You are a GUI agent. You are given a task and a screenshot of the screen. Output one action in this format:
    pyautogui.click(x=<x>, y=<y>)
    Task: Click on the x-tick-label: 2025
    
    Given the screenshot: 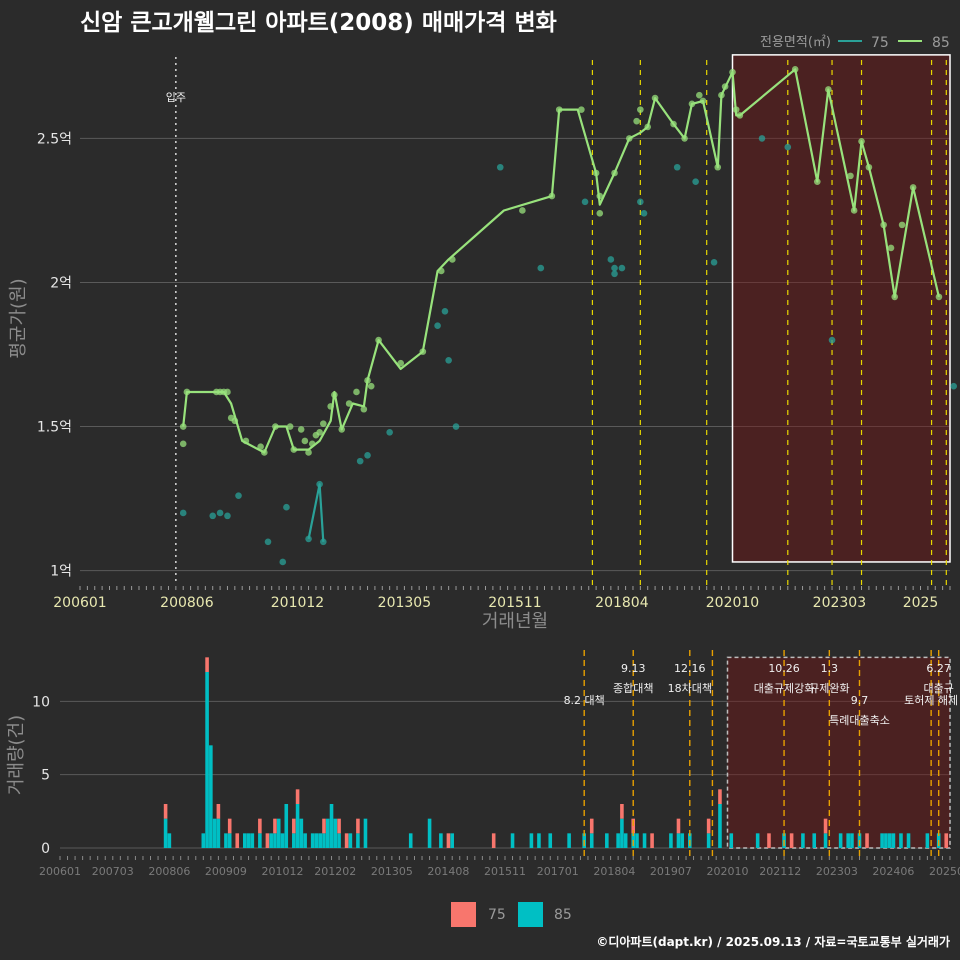 What is the action you would take?
    pyautogui.click(x=921, y=603)
    